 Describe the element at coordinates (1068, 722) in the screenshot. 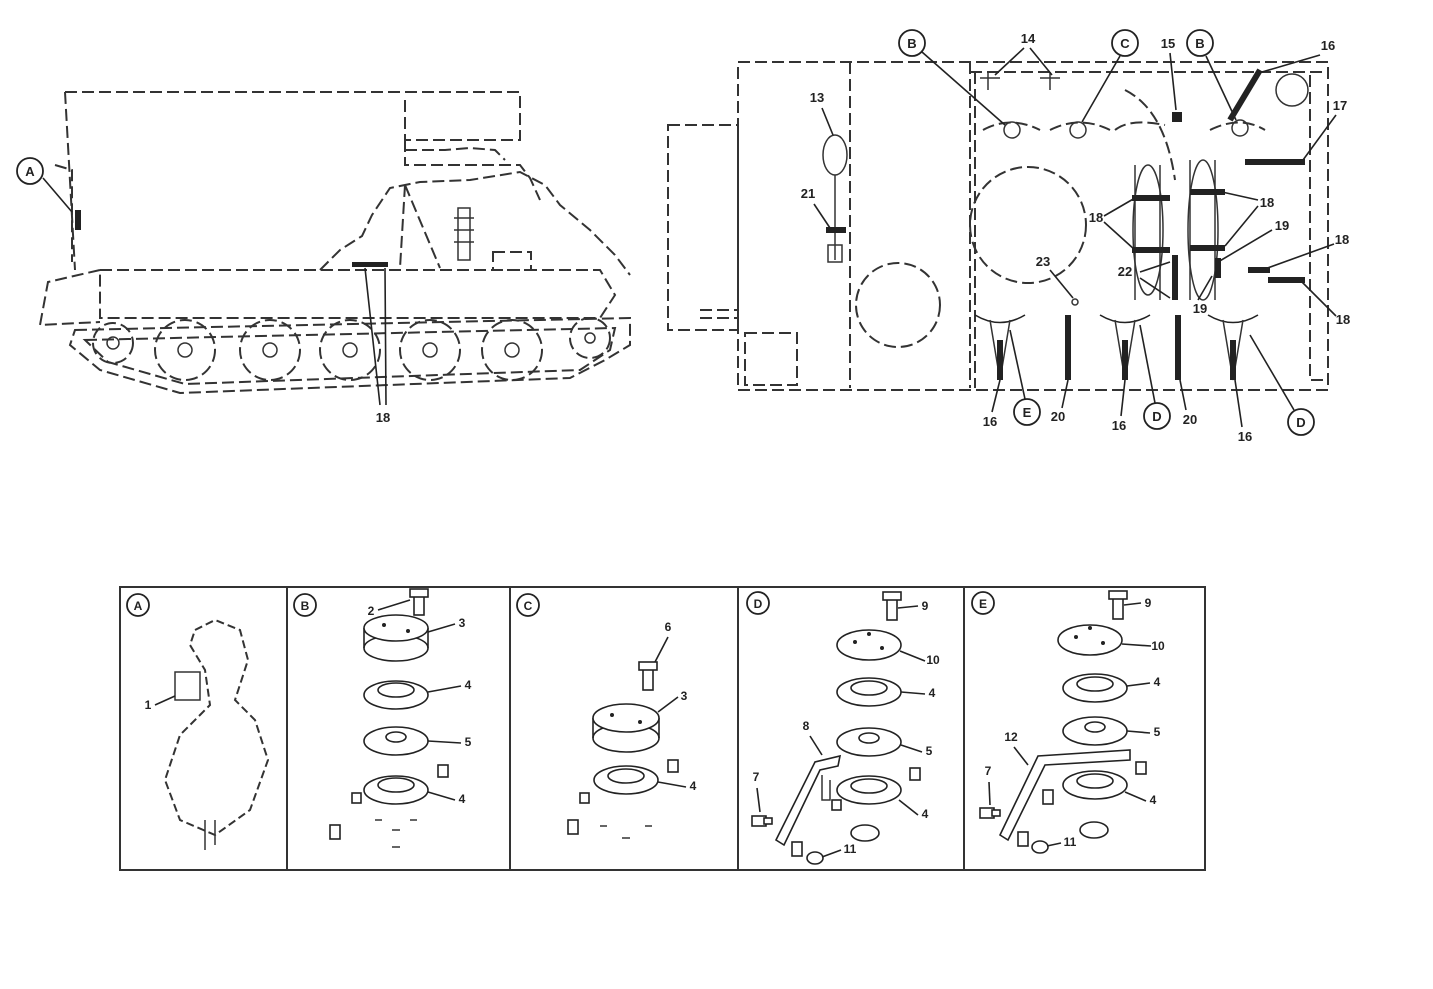

I see `detail-e: E 9 10 4 12 5 7 4 11` at that location.